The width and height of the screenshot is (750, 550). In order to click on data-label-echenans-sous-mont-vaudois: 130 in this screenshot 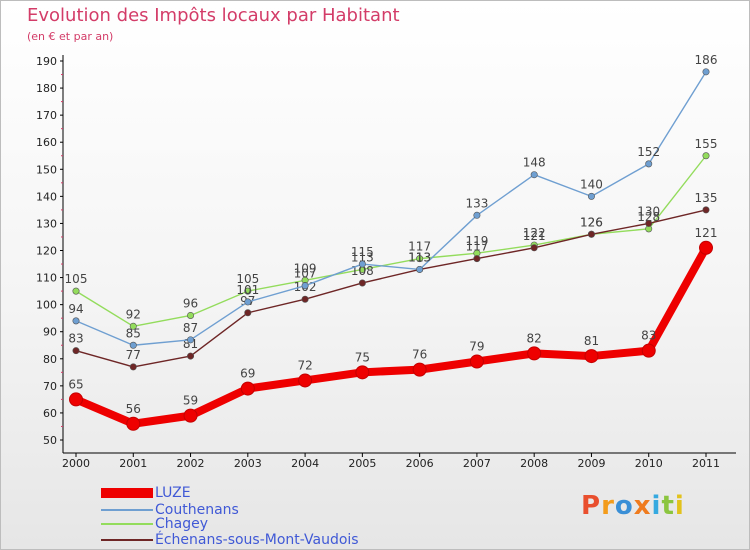, I will do `click(648, 211)`.